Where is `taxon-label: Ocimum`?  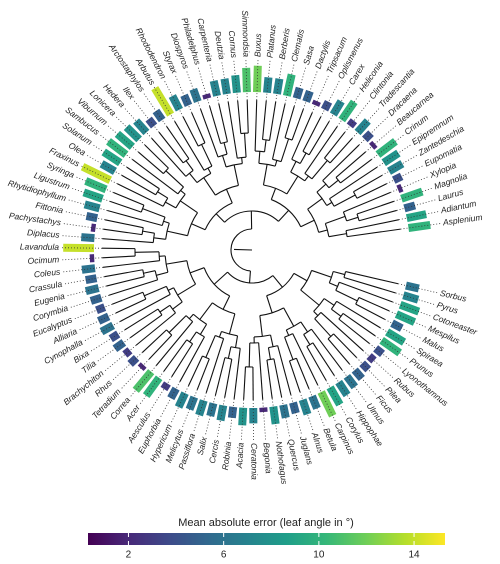
taxon-label: Ocimum is located at coordinates (43, 260).